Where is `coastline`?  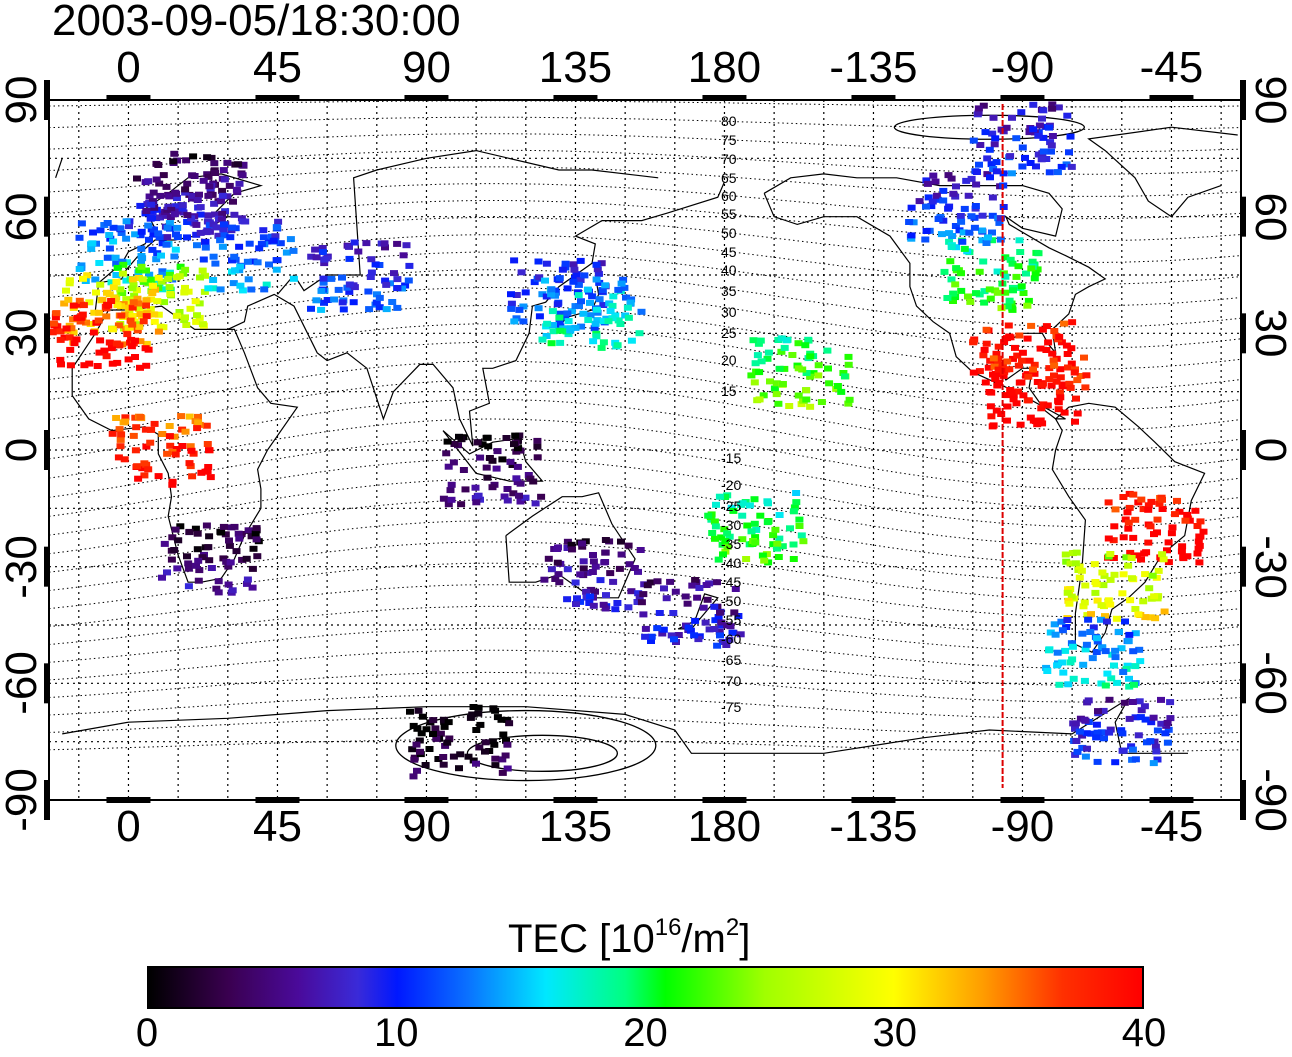
coastline is located at coordinates (468, 222).